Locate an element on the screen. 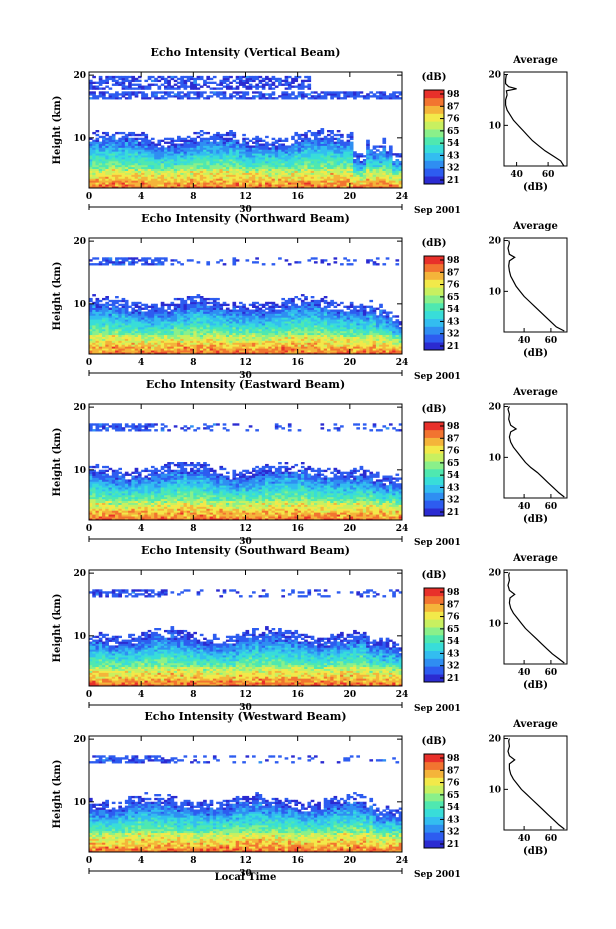 This screenshot has height=929, width=616. month-label: Sep 2001 is located at coordinates (437, 377).